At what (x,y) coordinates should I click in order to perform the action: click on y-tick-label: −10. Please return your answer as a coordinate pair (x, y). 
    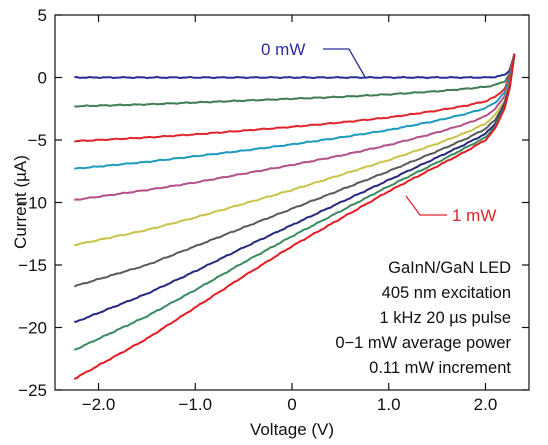
    Looking at the image, I should click on (32, 203).